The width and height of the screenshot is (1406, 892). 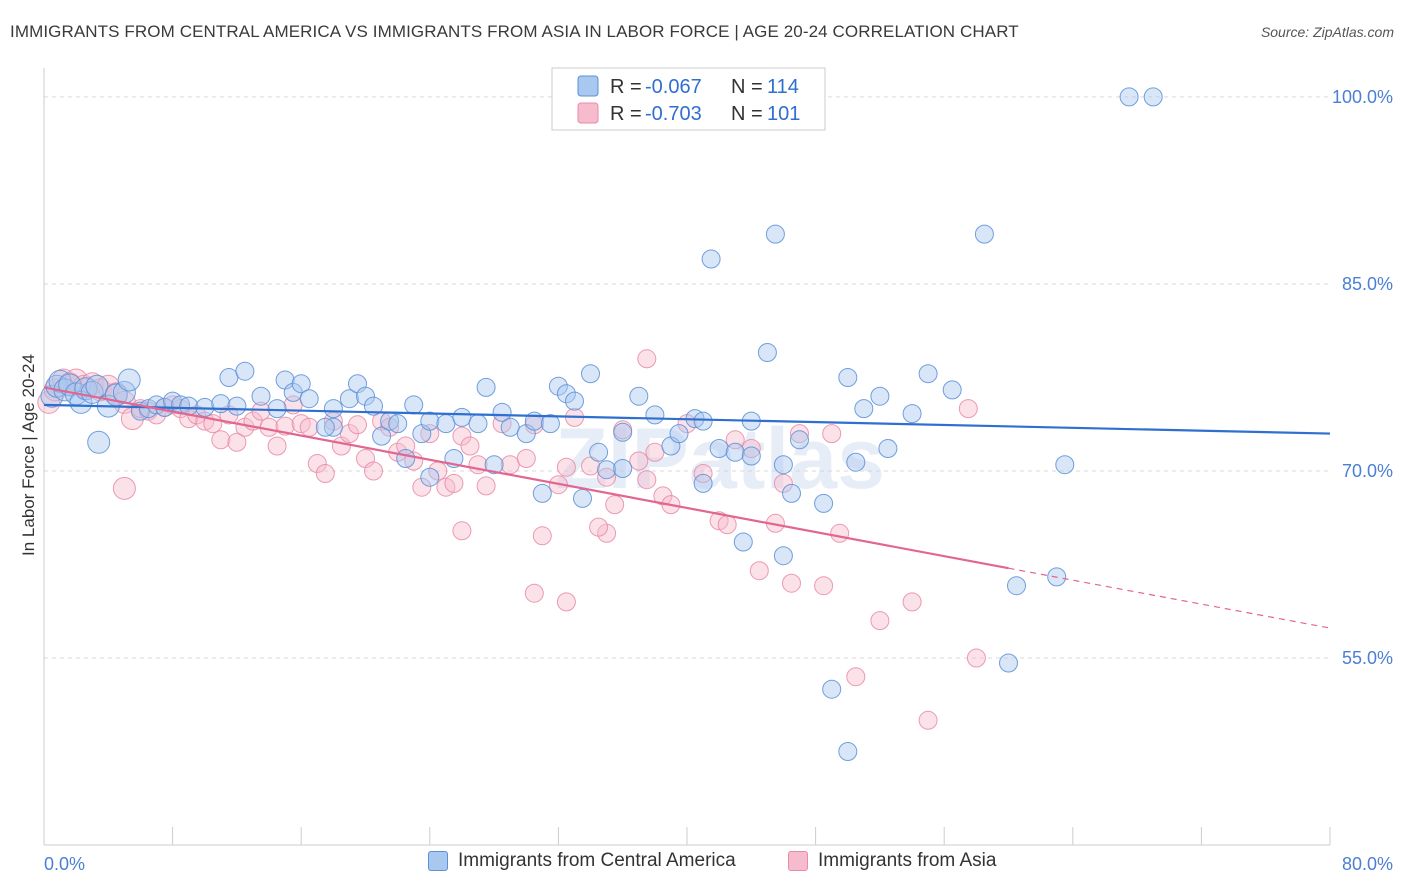 I want to click on y-tick-labels: 55.0% 70.0% 85.0% 100.0%, so click(x=1362, y=377).